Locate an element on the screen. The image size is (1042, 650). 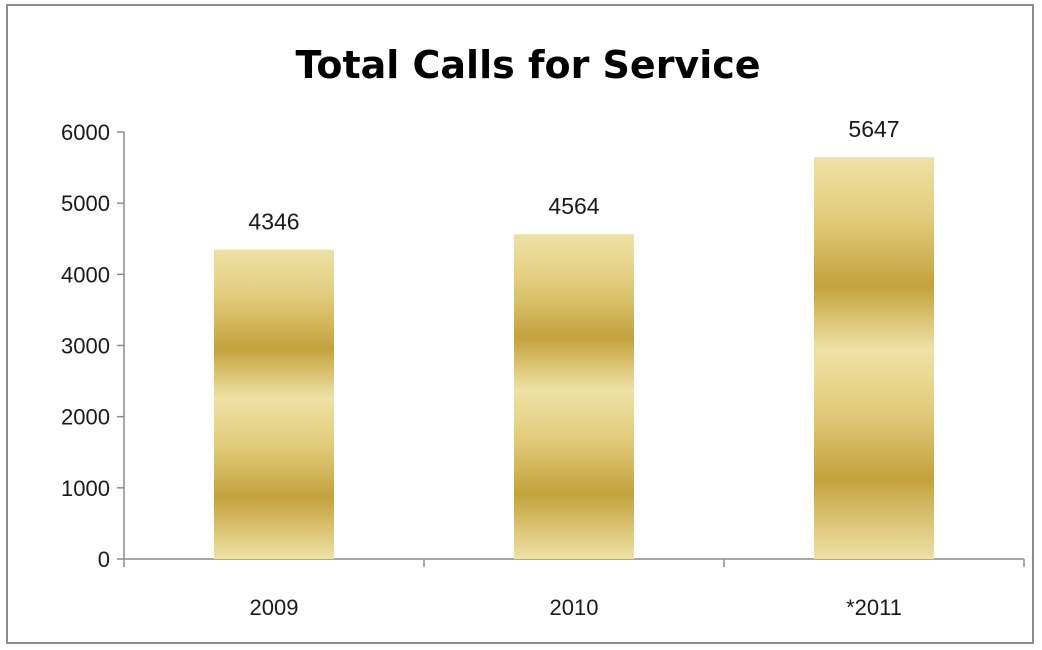
y-axis-ticks: 0 1000 2000 3000 4000 5000 6000 is located at coordinates (92, 346).